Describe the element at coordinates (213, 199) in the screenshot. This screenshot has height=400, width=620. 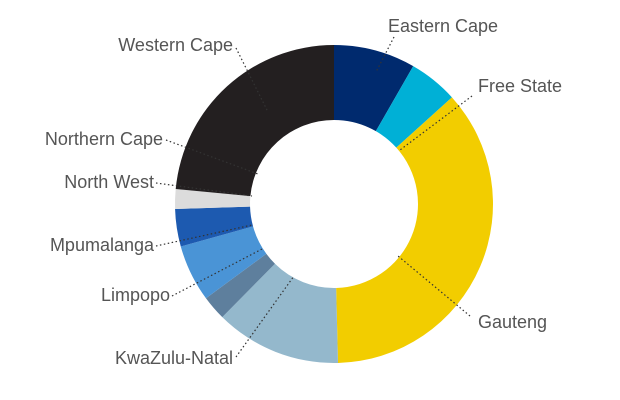
I see `slice-northern-cape` at that location.